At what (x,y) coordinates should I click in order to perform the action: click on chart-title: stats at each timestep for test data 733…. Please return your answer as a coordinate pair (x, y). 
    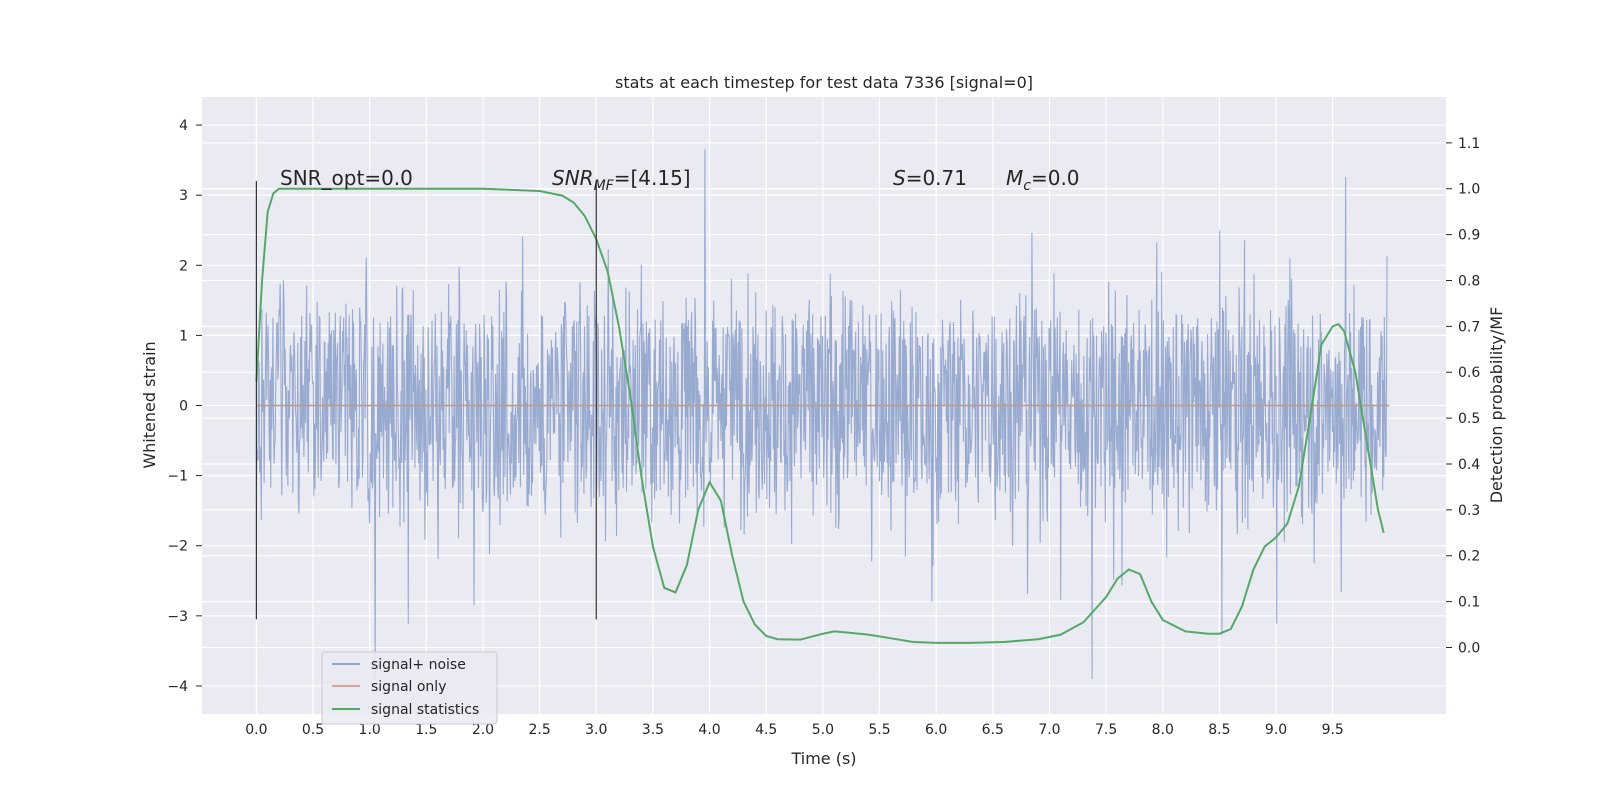
    Looking at the image, I should click on (824, 82).